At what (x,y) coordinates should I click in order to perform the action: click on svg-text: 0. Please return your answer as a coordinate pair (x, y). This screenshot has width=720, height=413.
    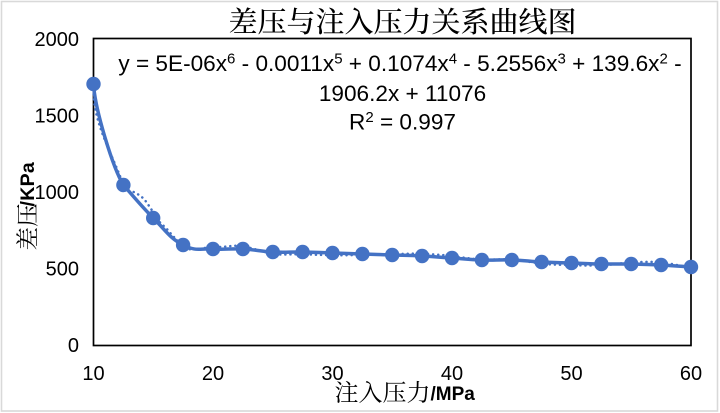
    Looking at the image, I should click on (73, 346).